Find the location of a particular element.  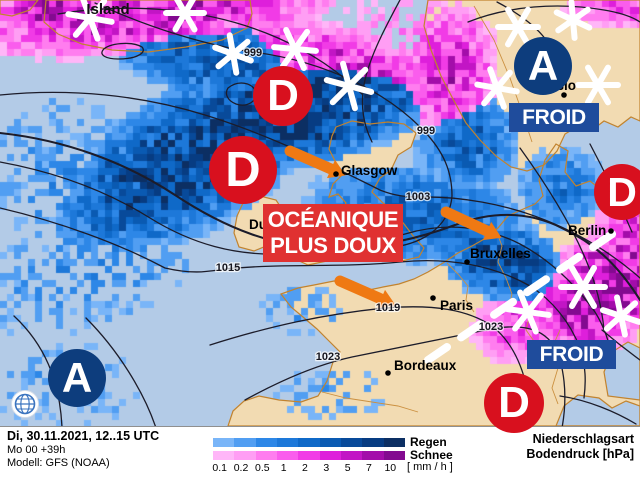

front-dashed-line is located at coordinates (523, 295).